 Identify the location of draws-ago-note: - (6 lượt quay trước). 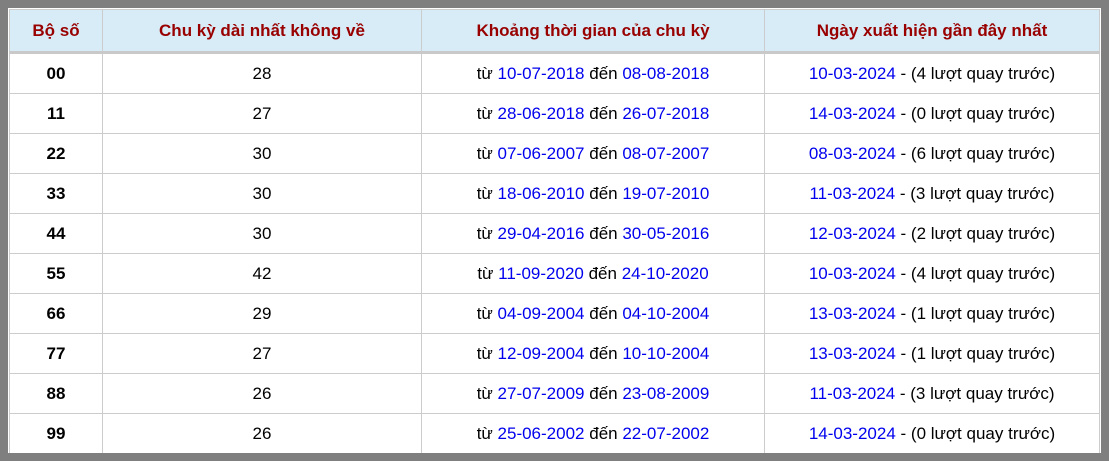
(978, 153).